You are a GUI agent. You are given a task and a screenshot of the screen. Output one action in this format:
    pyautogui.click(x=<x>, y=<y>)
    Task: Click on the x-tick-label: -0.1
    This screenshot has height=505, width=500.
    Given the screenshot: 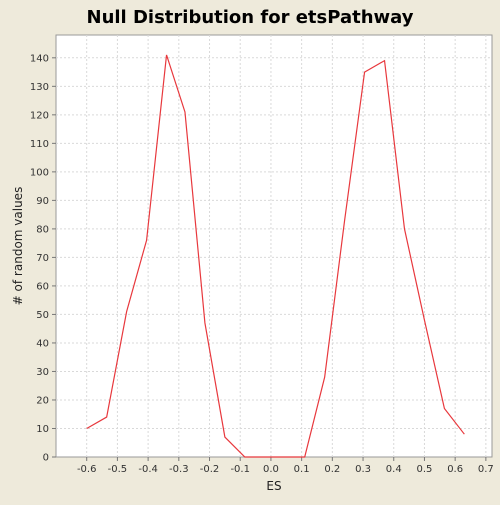 What is the action you would take?
    pyautogui.click(x=240, y=469)
    